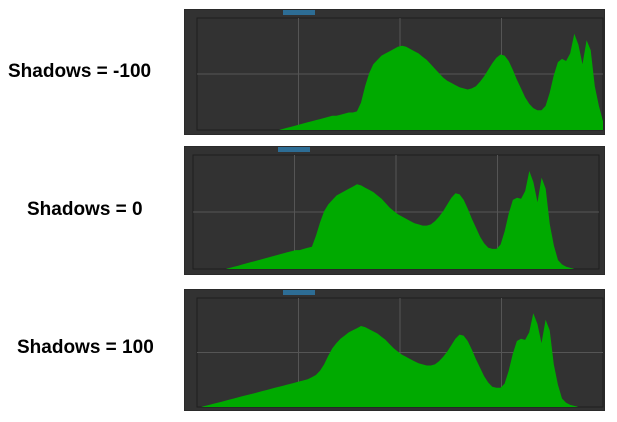  What do you see at coordinates (85, 347) in the screenshot?
I see `shadows-label: Shadows = 100` at bounding box center [85, 347].